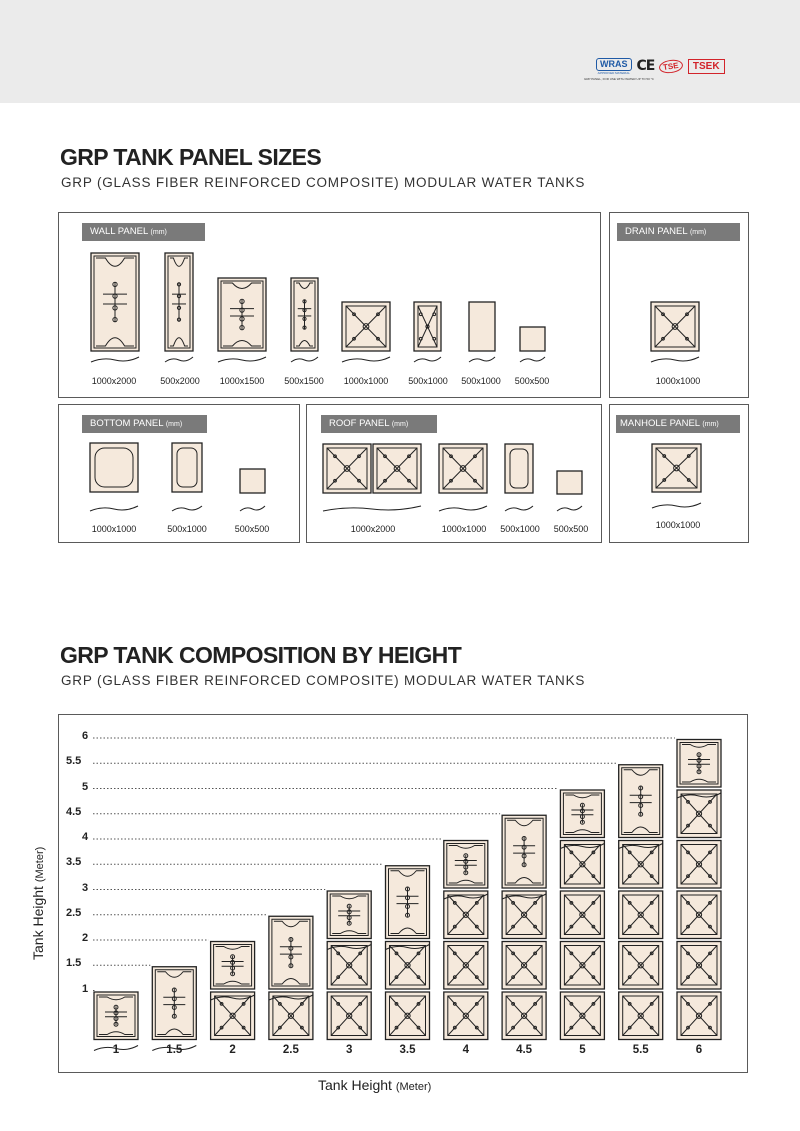 The image size is (800, 1131). What do you see at coordinates (114, 381) in the screenshot?
I see `wall-size-label: 1000x2000` at bounding box center [114, 381].